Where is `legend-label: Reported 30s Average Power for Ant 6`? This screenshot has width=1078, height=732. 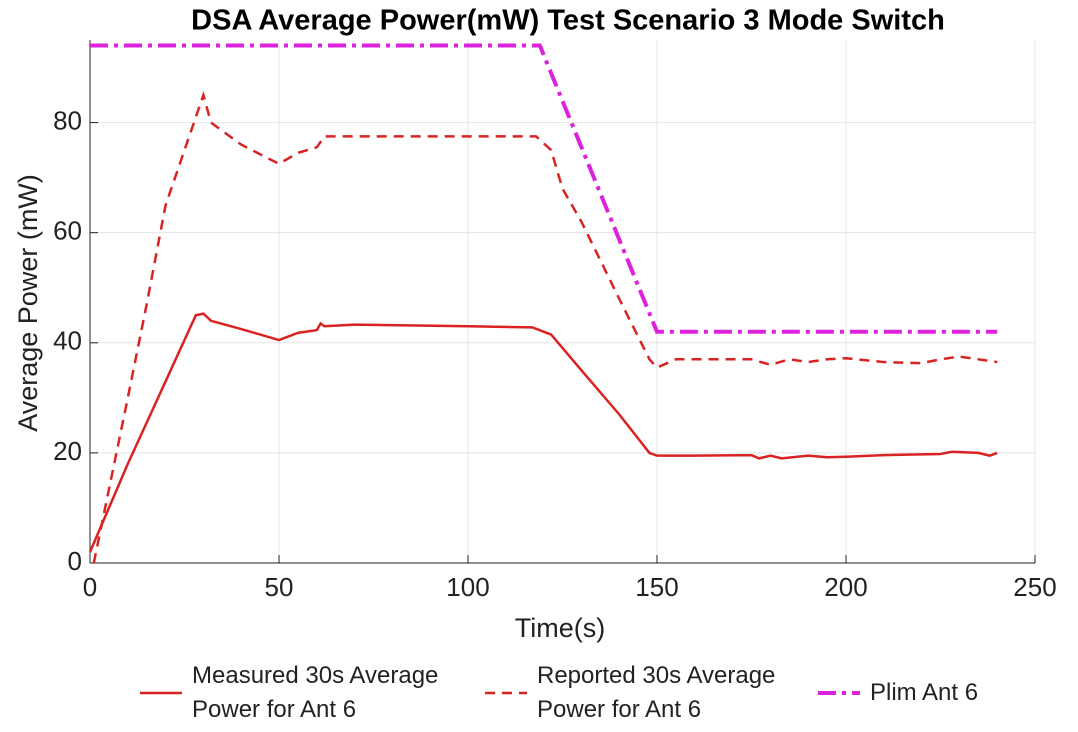
legend-label: Reported 30s Average Power for Ant 6 is located at coordinates (656, 692).